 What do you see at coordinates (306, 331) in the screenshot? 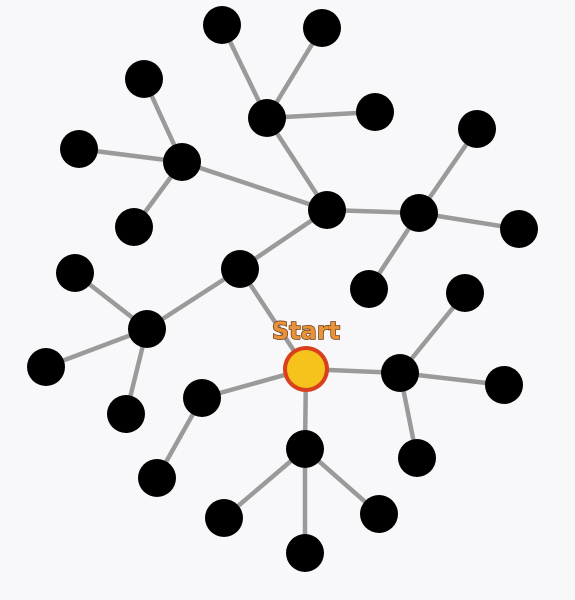
I see `start-label: Start` at bounding box center [306, 331].